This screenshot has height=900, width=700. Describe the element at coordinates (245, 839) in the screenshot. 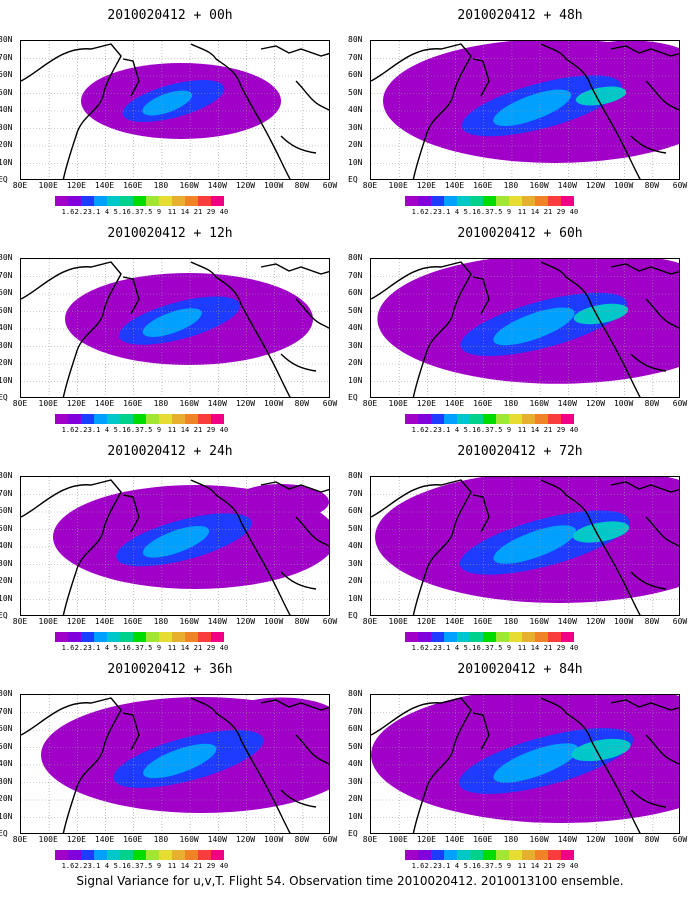

I see `longitude-tick-label: 120W` at that location.